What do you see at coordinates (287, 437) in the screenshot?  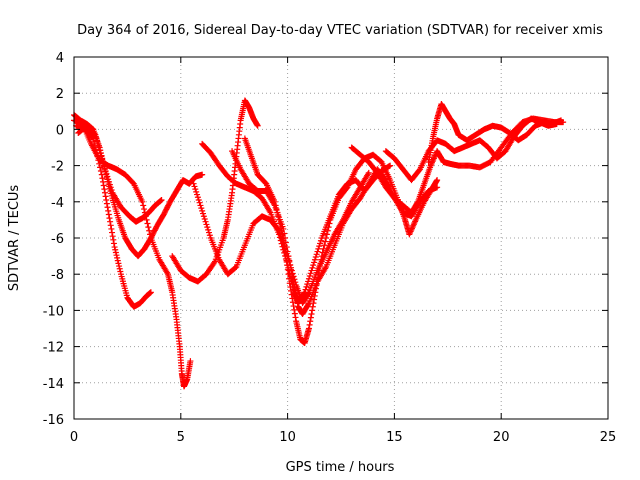 I see `x-tick-label: 10` at bounding box center [287, 437].